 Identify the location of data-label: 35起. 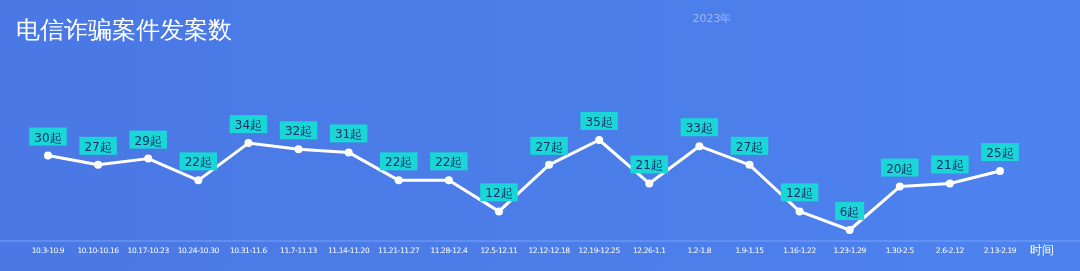
(599, 122).